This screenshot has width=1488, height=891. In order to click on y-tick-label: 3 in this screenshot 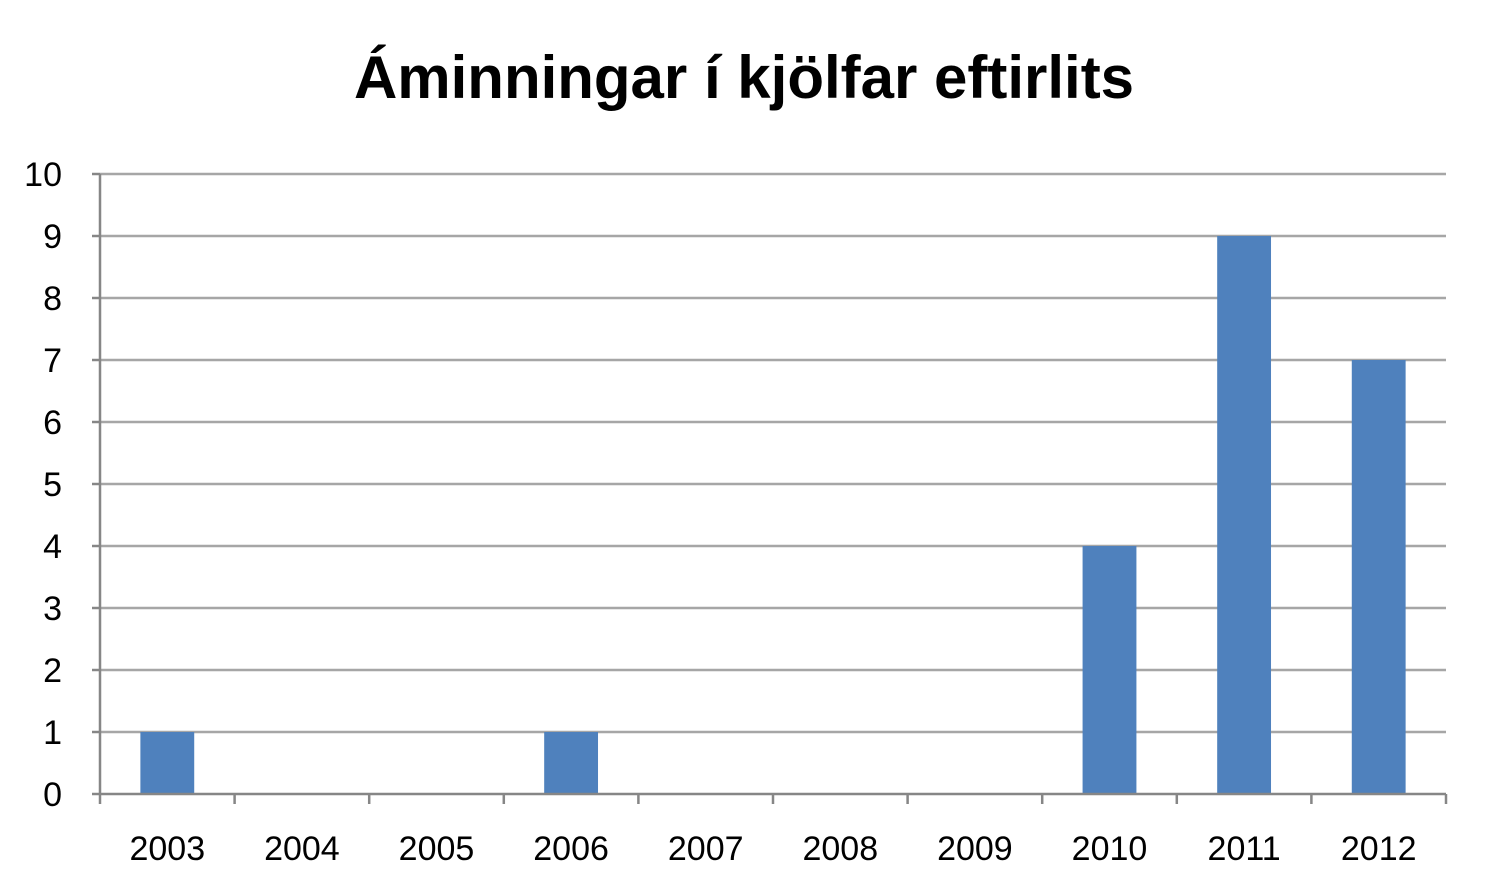, I will do `click(52, 609)`.